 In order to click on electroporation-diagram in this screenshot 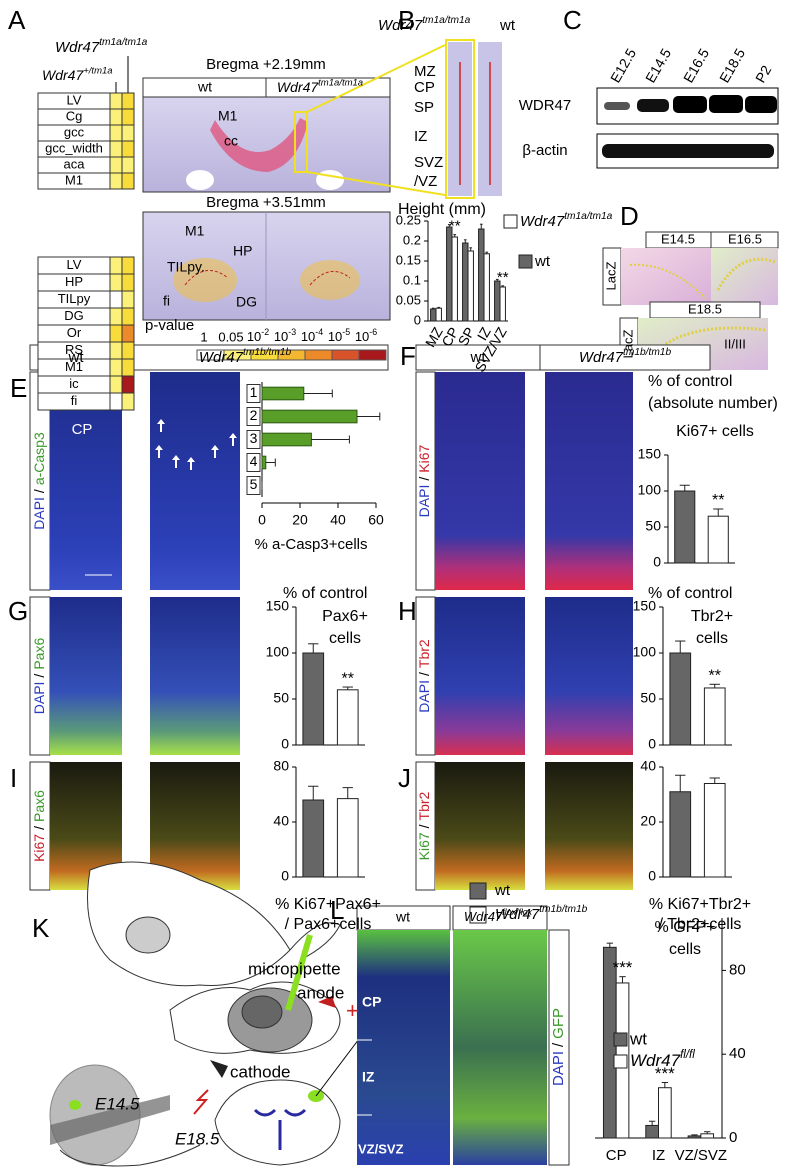, I will do `click(206, 1014)`.